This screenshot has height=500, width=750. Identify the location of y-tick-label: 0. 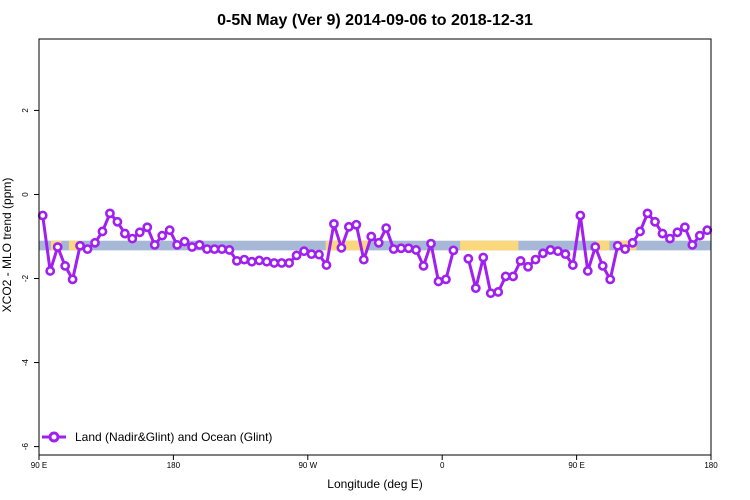
(25, 194).